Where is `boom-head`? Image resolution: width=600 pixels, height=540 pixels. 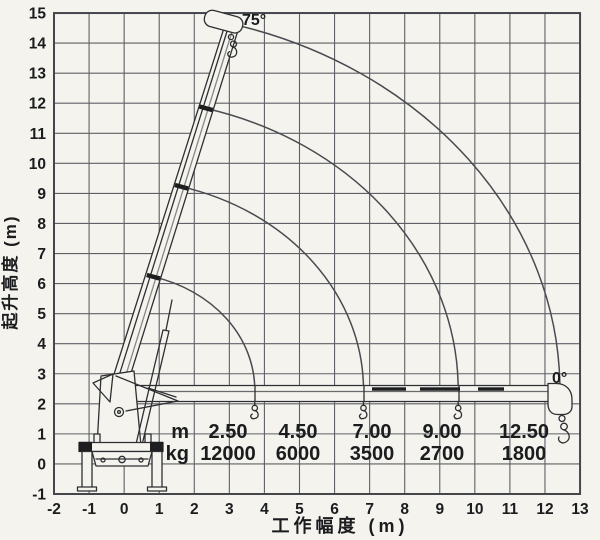
boom-head is located at coordinates (223, 21).